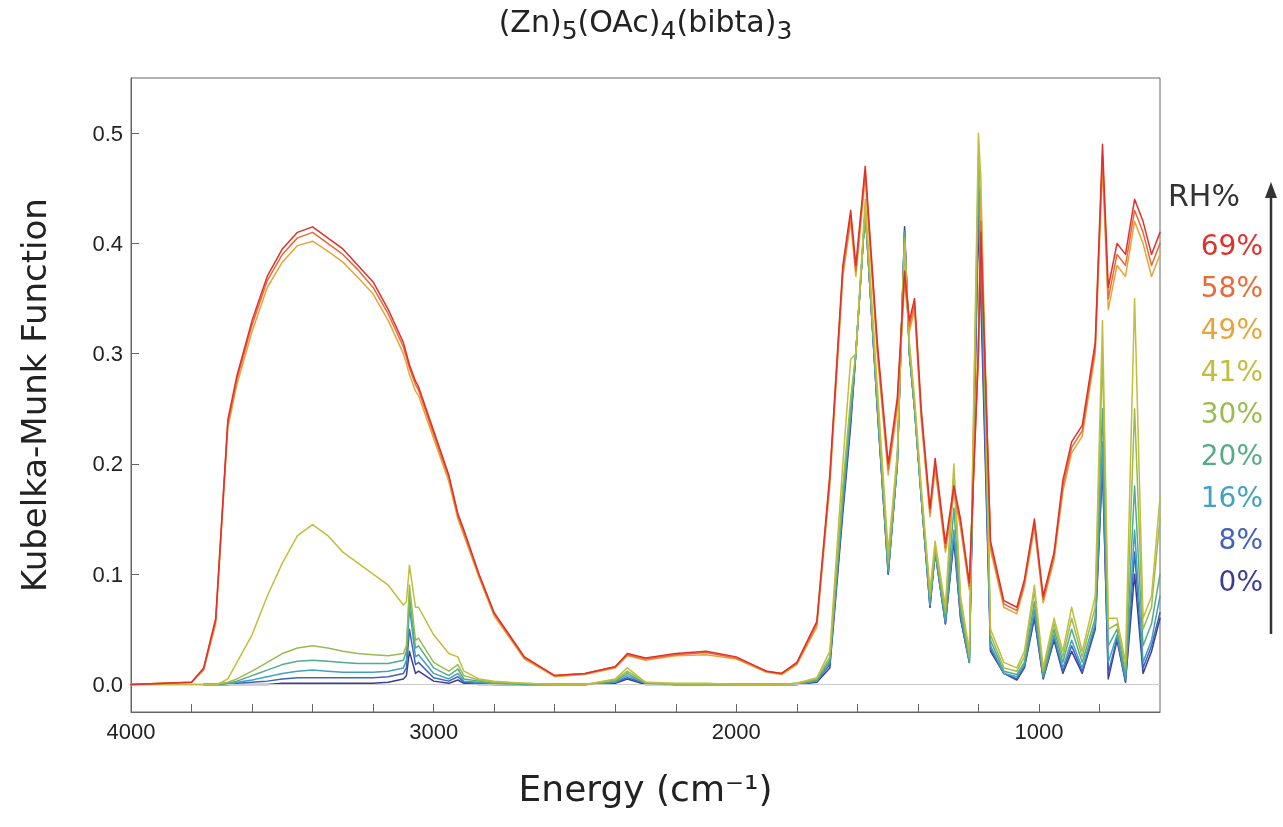 Image resolution: width=1283 pixels, height=827 pixels. I want to click on y-tick-label: 0.2, so click(107, 464).